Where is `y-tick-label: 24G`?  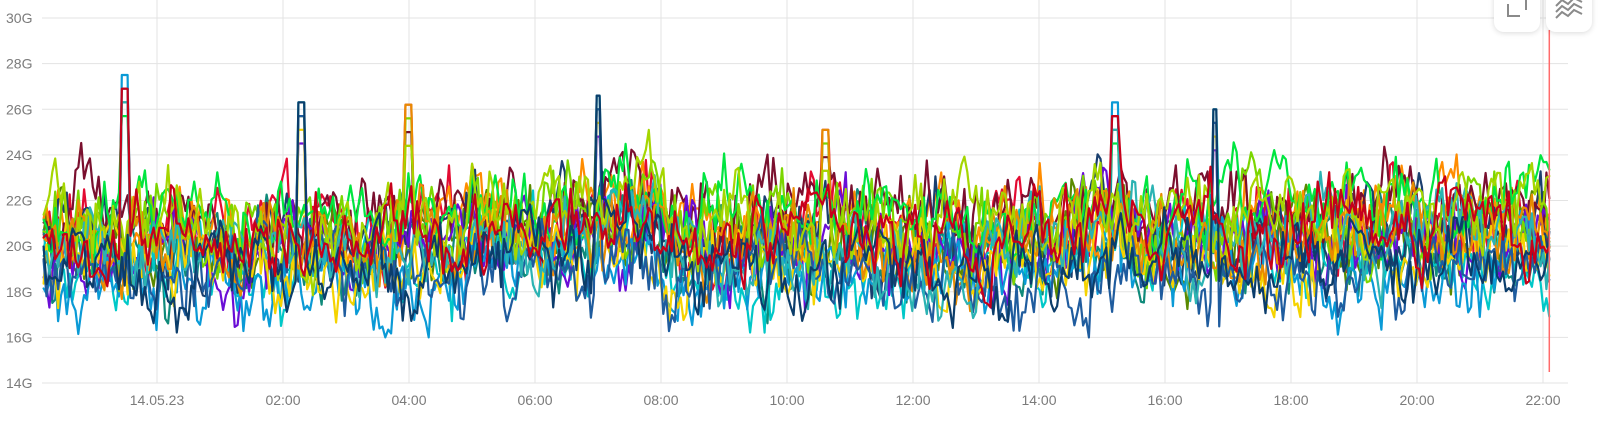 y-tick-label: 24G is located at coordinates (19, 155).